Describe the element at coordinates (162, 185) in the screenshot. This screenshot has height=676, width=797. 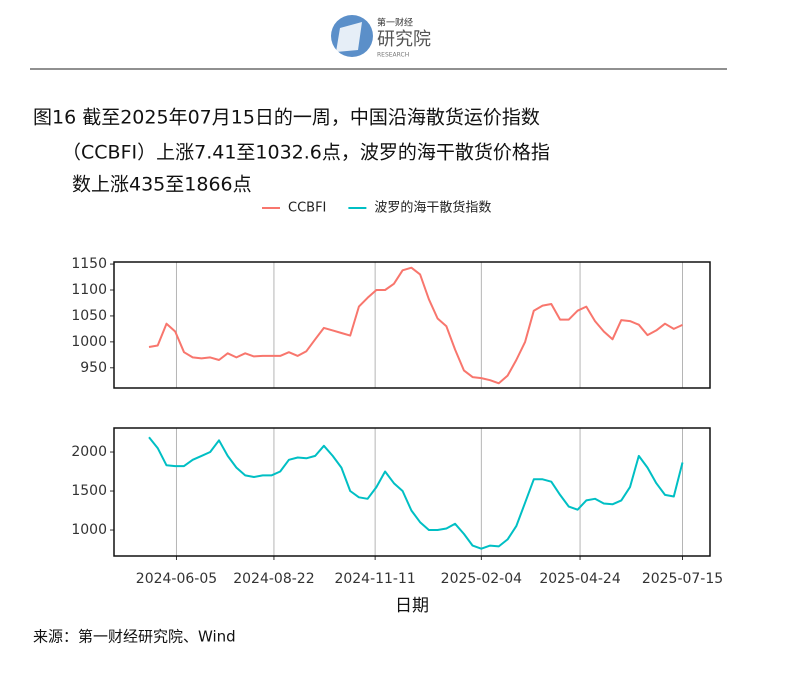
I see `title-line: 数上涨435至1866点` at that location.